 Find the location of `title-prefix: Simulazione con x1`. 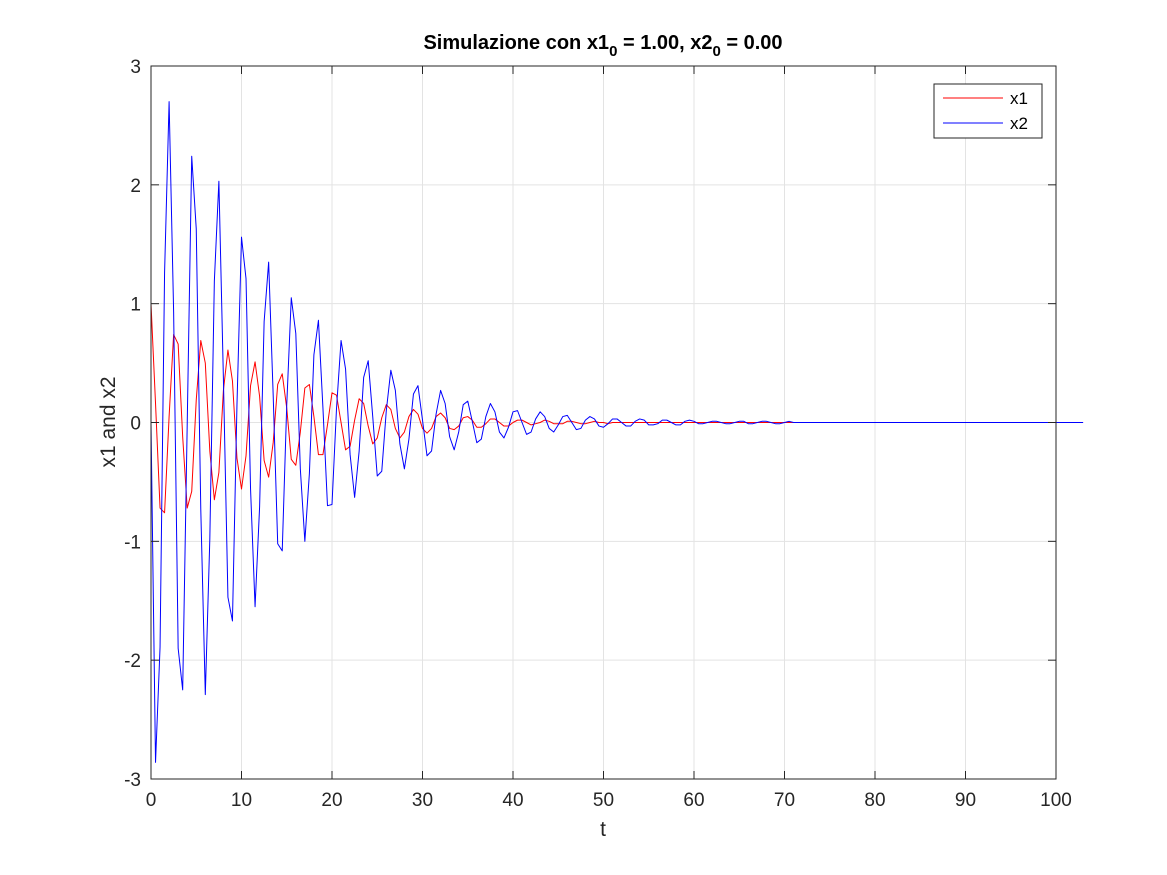

title-prefix: Simulazione con x1 is located at coordinates (516, 43).